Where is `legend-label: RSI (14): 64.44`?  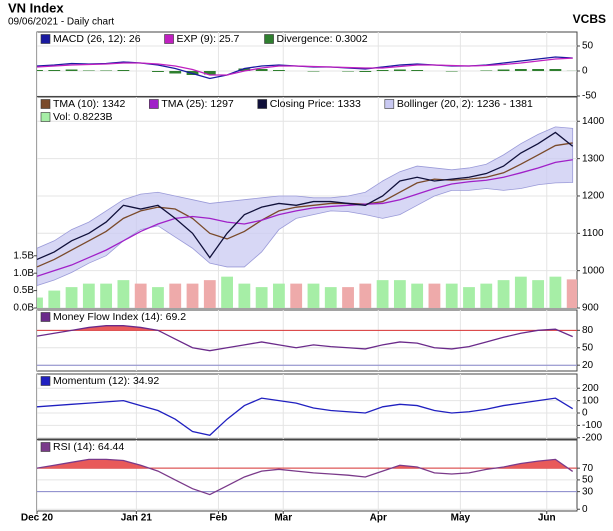
legend-label: RSI (14): 64.44 is located at coordinates (88, 447).